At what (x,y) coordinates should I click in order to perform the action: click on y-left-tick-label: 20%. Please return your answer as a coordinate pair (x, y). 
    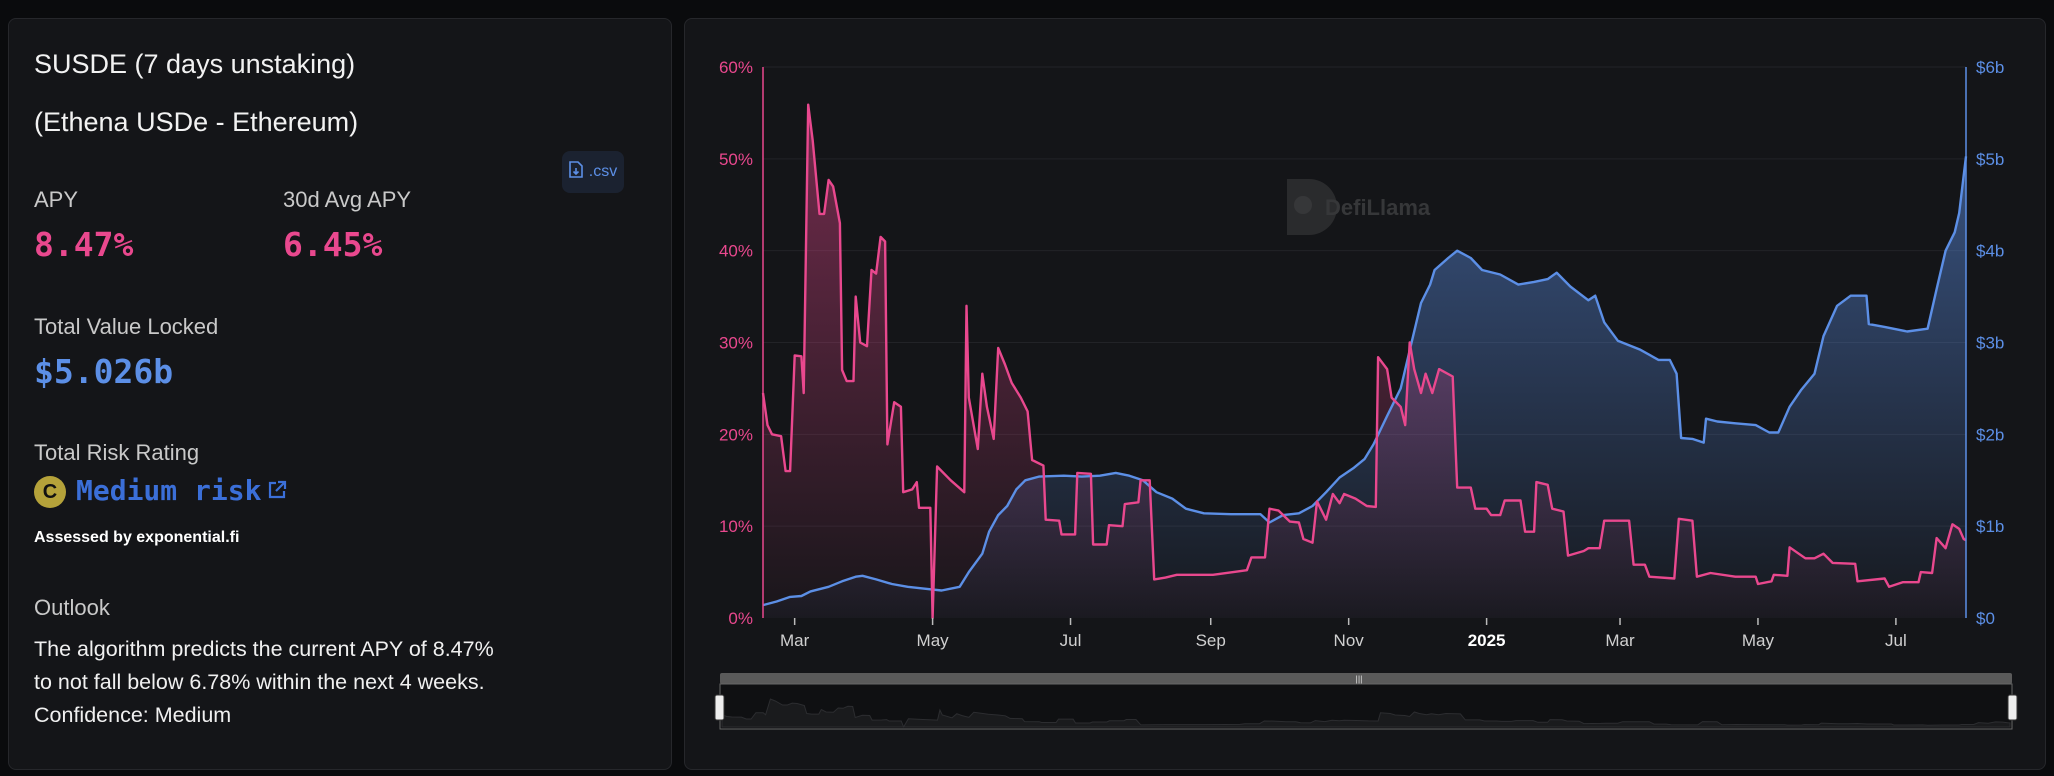
    Looking at the image, I should click on (736, 434).